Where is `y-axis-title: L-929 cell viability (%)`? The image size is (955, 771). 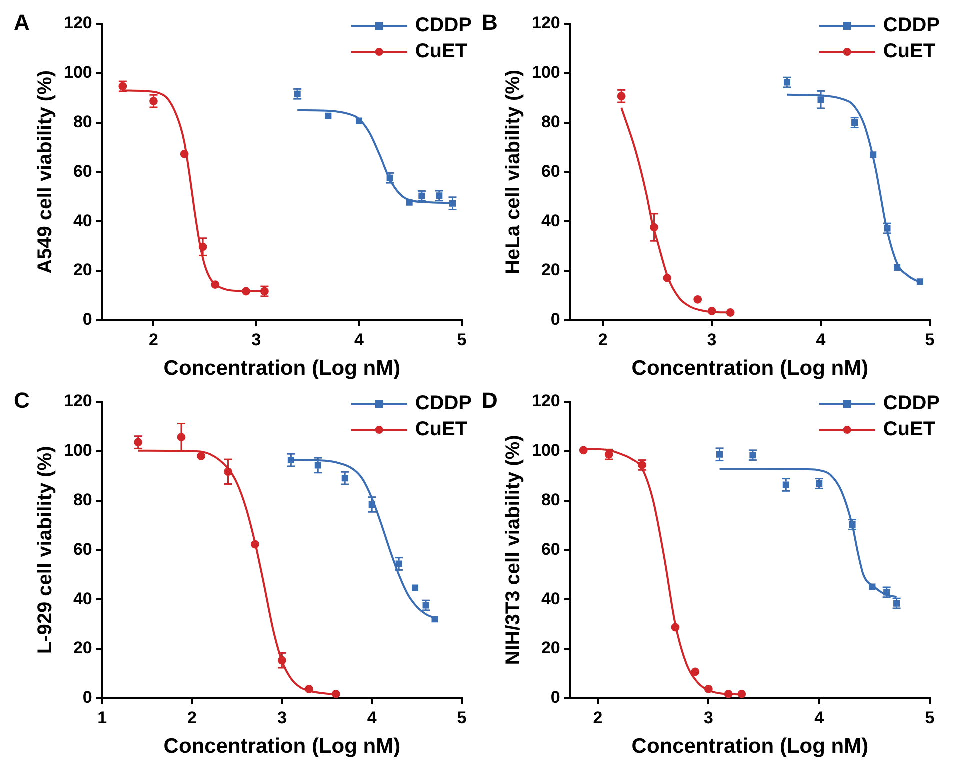
y-axis-title: L-929 cell viability (%) is located at coordinates (45, 550).